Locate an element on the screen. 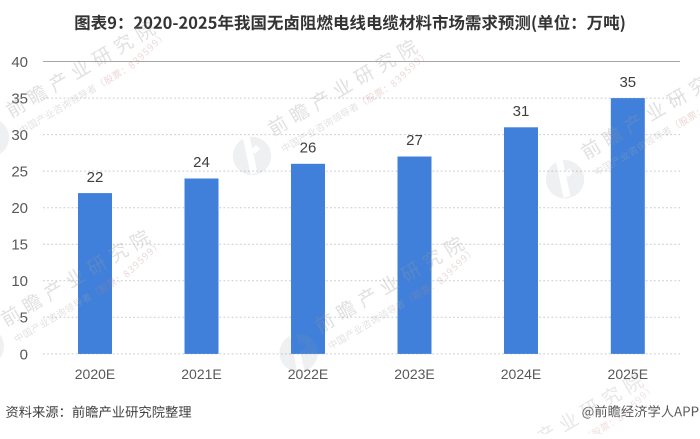 This screenshot has height=439, width=700. svg-text: 20 is located at coordinates (19, 208).